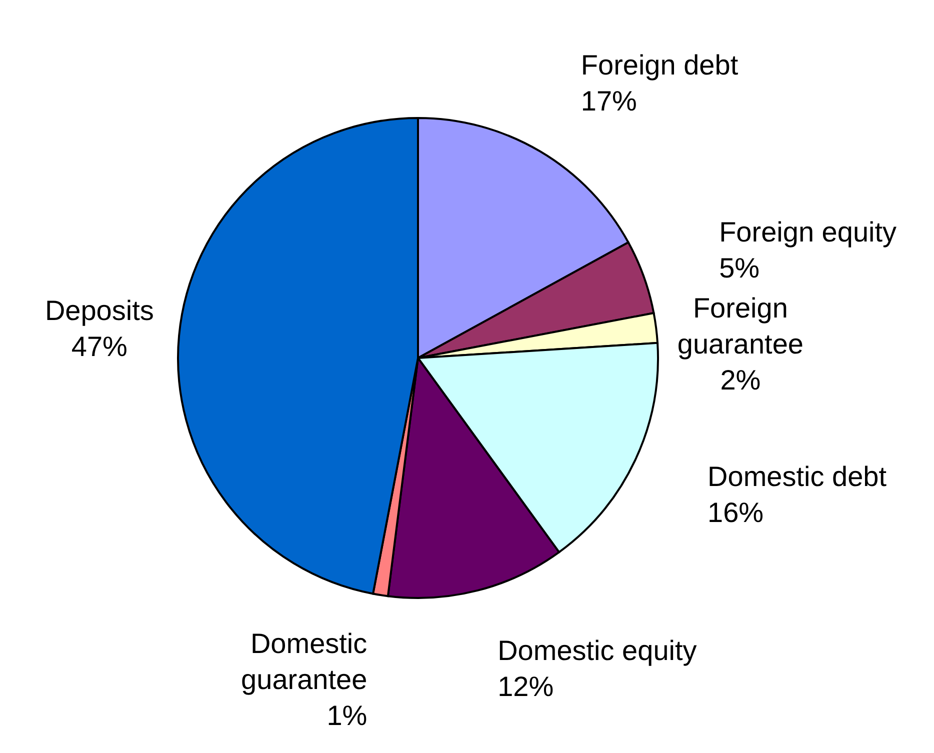  I want to click on slice-label: Foreign guarantee, so click(740, 326).